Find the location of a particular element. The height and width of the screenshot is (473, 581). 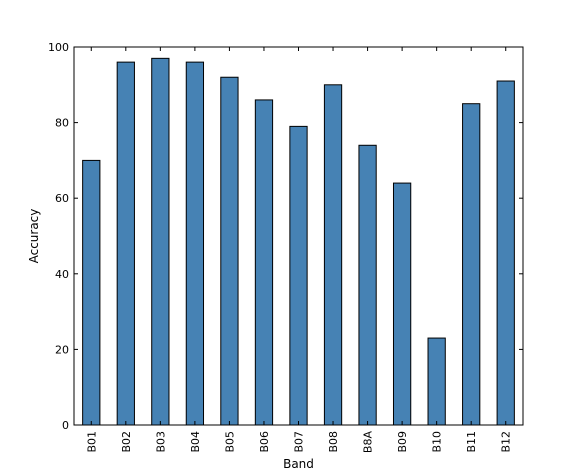

bar-b08 is located at coordinates (333, 255).